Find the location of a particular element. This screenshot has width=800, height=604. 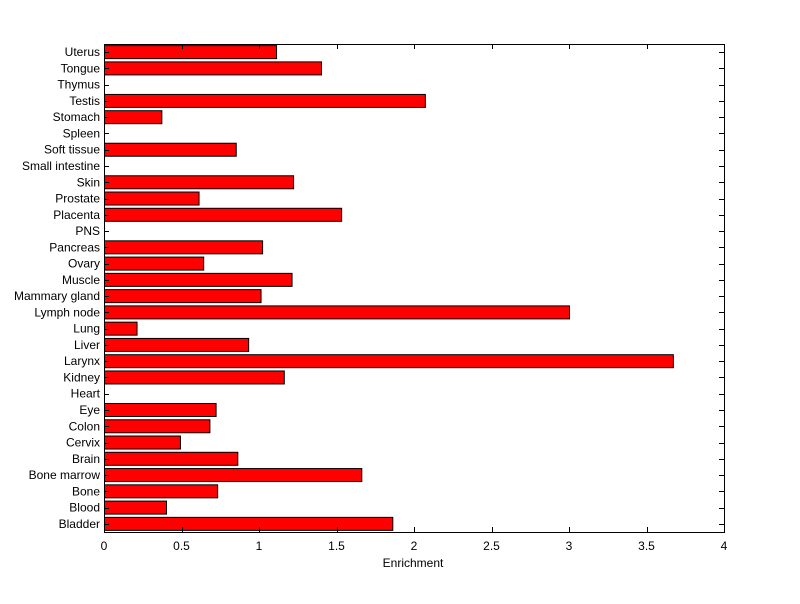

bar-ovary is located at coordinates (154, 263).